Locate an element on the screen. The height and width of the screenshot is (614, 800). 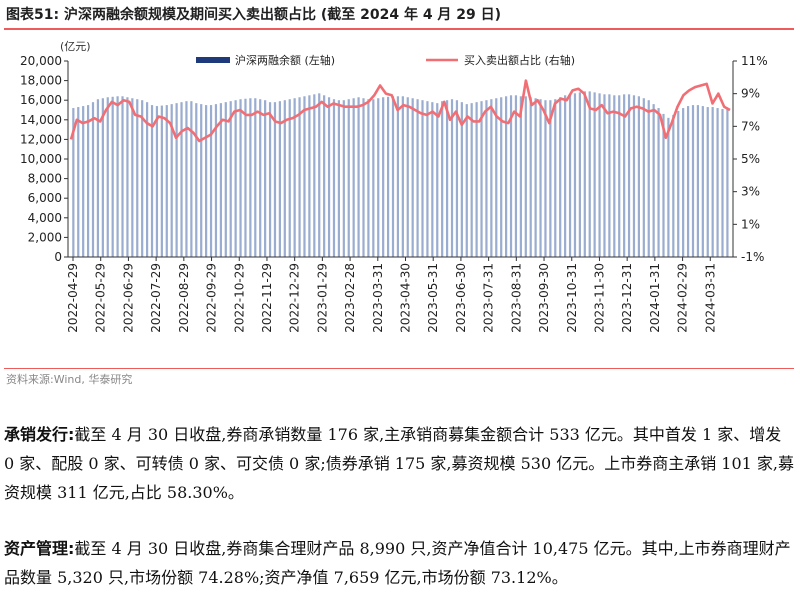
left-tick-label: 6,000 is located at coordinates (45, 198).